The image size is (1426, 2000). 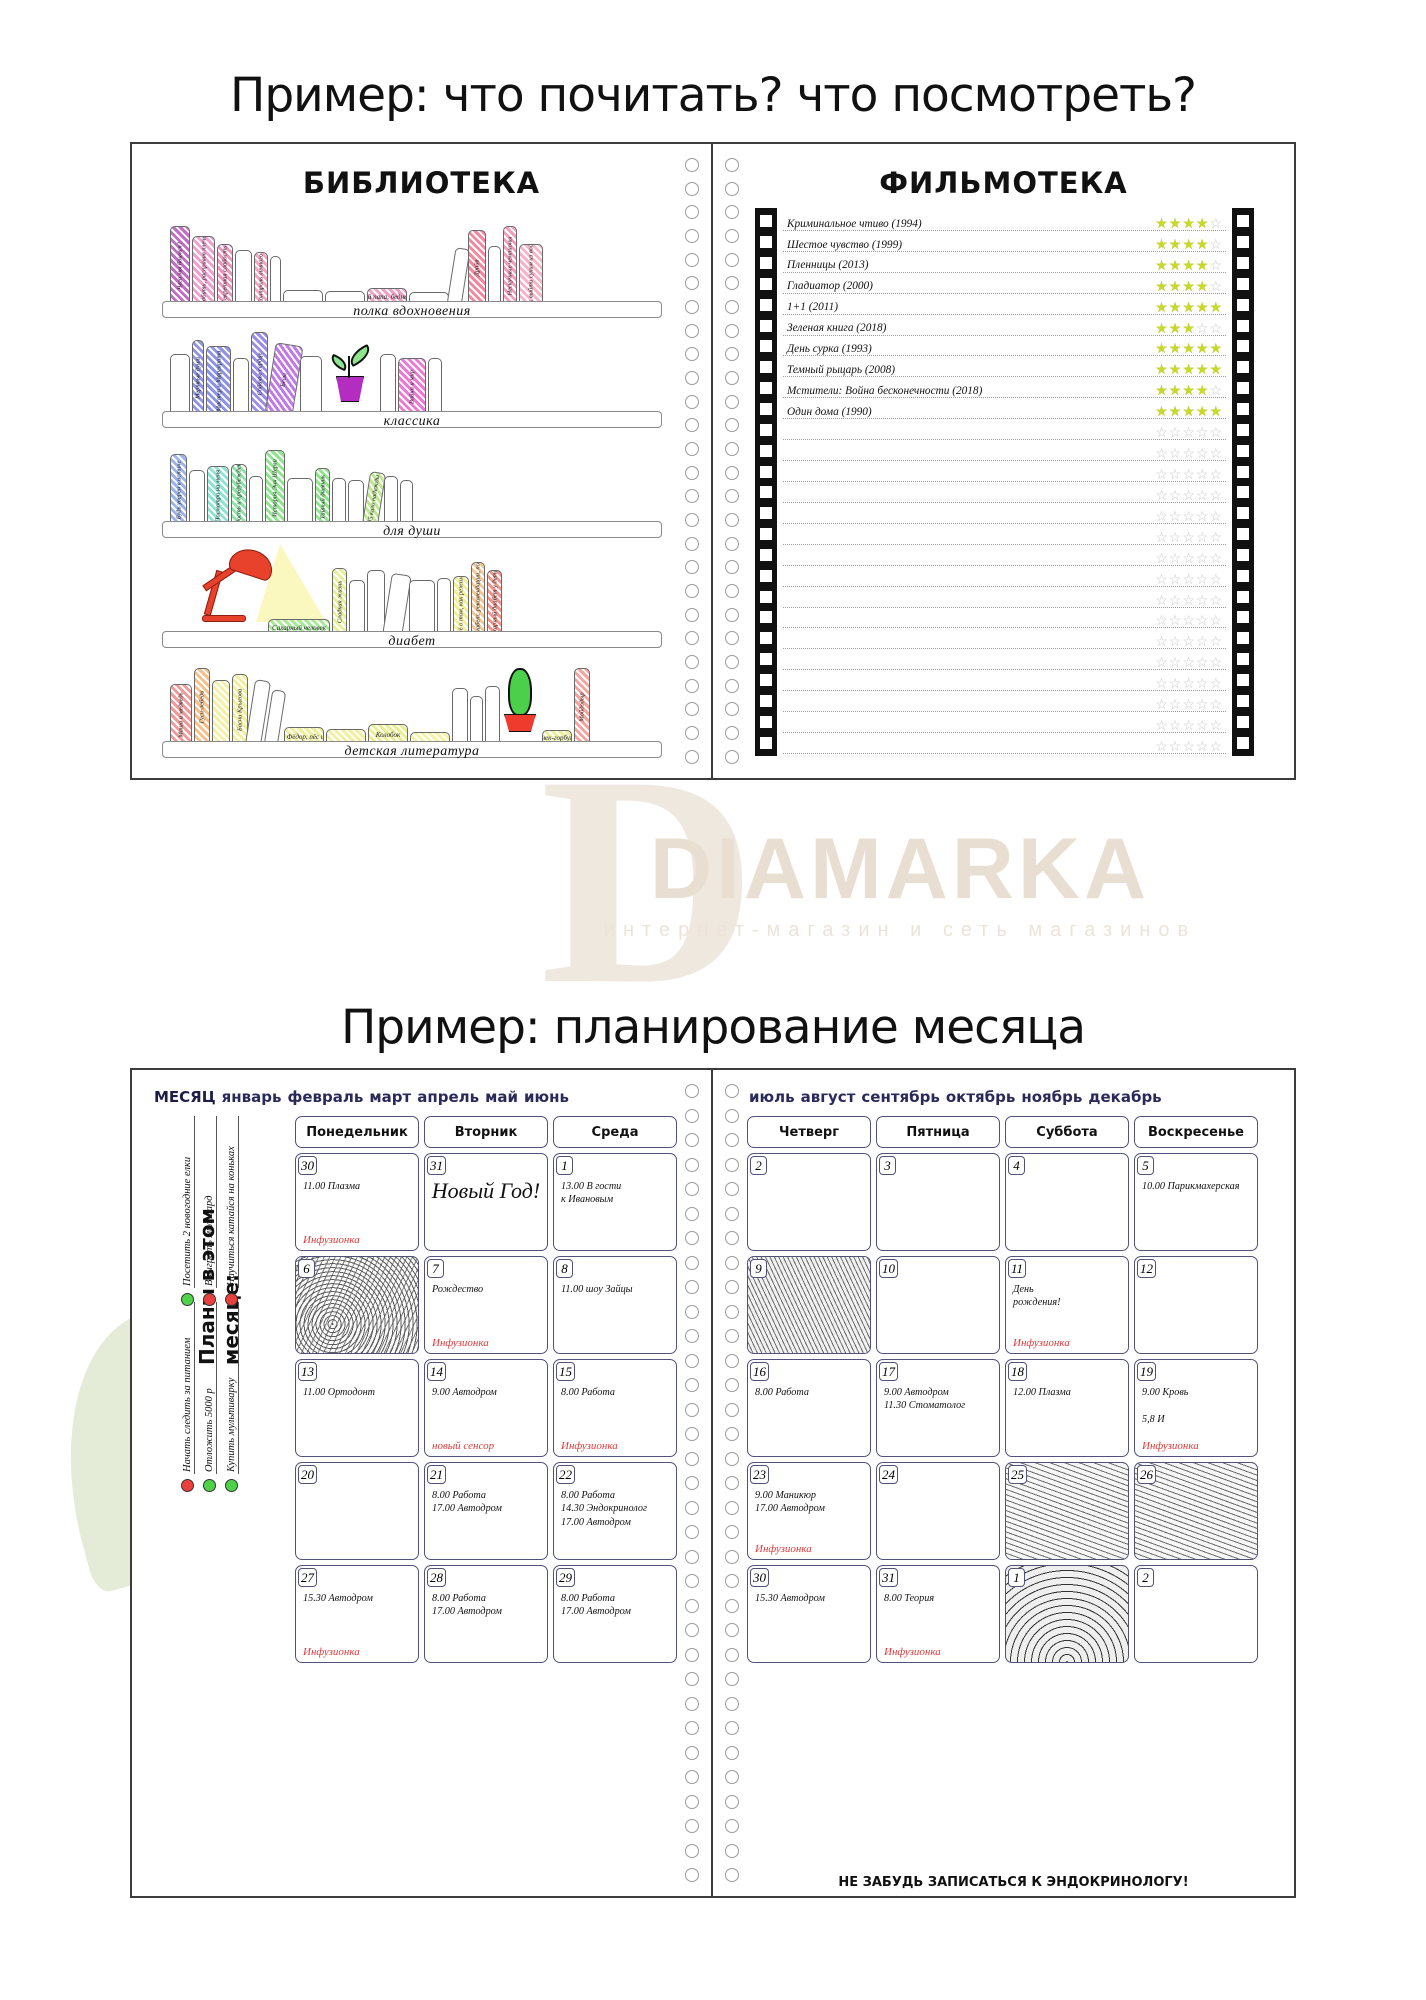 I want to click on calendar-cell: 11 День рождения! Инфузионка, so click(x=1067, y=1305).